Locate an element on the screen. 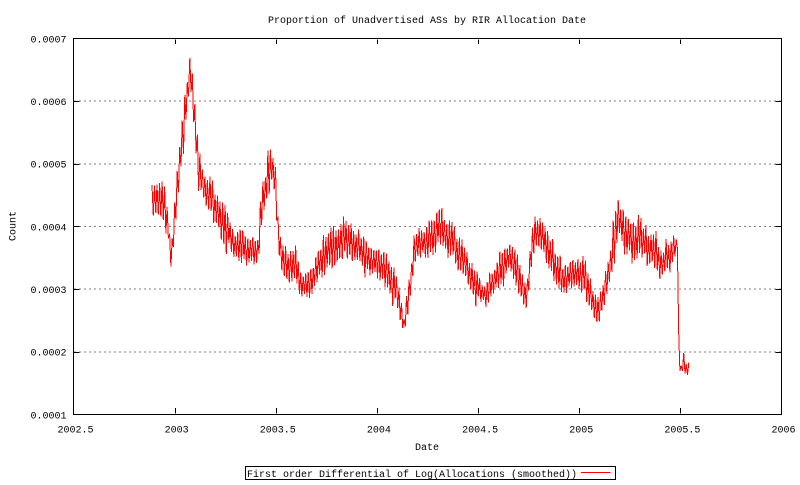 The height and width of the screenshot is (485, 800). svg-text: 0.0002 is located at coordinates (48, 354).